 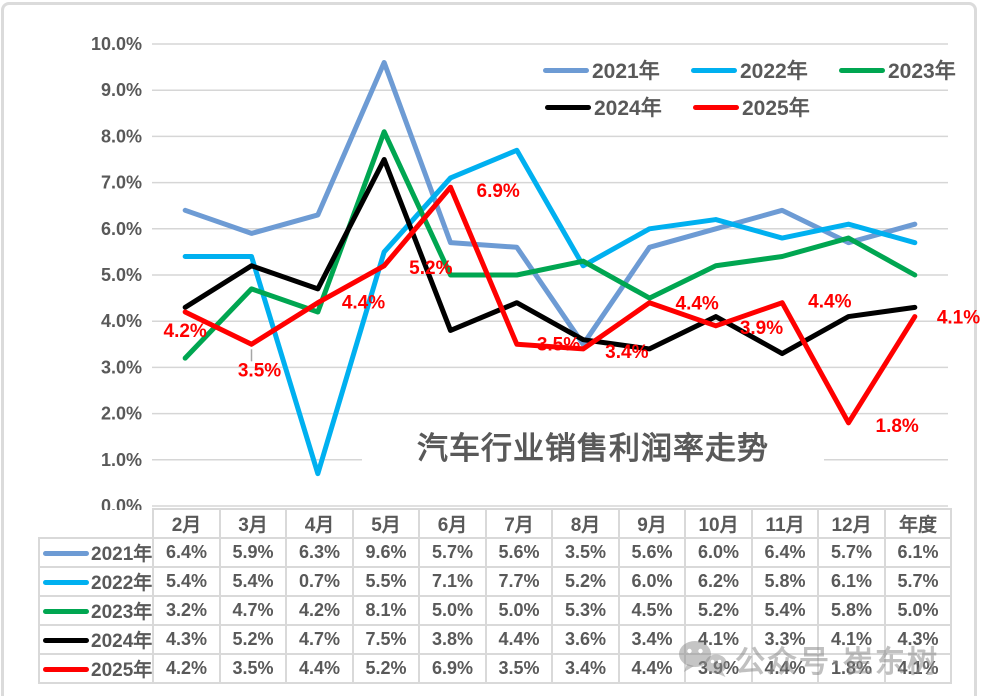 I want to click on y-axis-tick: 2.0%, so click(x=121, y=414).